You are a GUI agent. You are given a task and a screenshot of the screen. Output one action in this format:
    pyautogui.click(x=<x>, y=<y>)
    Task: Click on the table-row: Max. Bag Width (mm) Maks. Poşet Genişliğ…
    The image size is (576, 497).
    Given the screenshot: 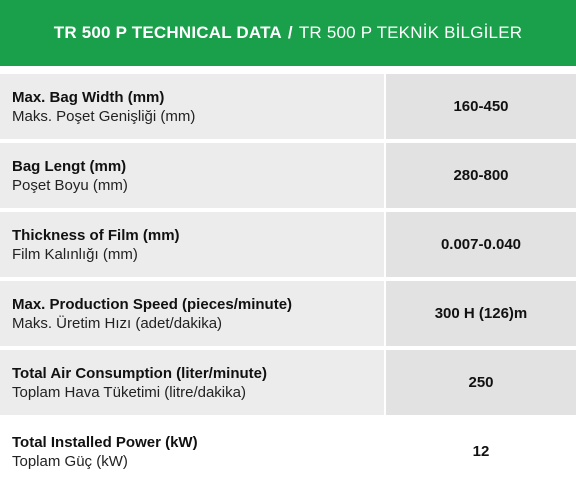 What is the action you would take?
    pyautogui.click(x=288, y=106)
    